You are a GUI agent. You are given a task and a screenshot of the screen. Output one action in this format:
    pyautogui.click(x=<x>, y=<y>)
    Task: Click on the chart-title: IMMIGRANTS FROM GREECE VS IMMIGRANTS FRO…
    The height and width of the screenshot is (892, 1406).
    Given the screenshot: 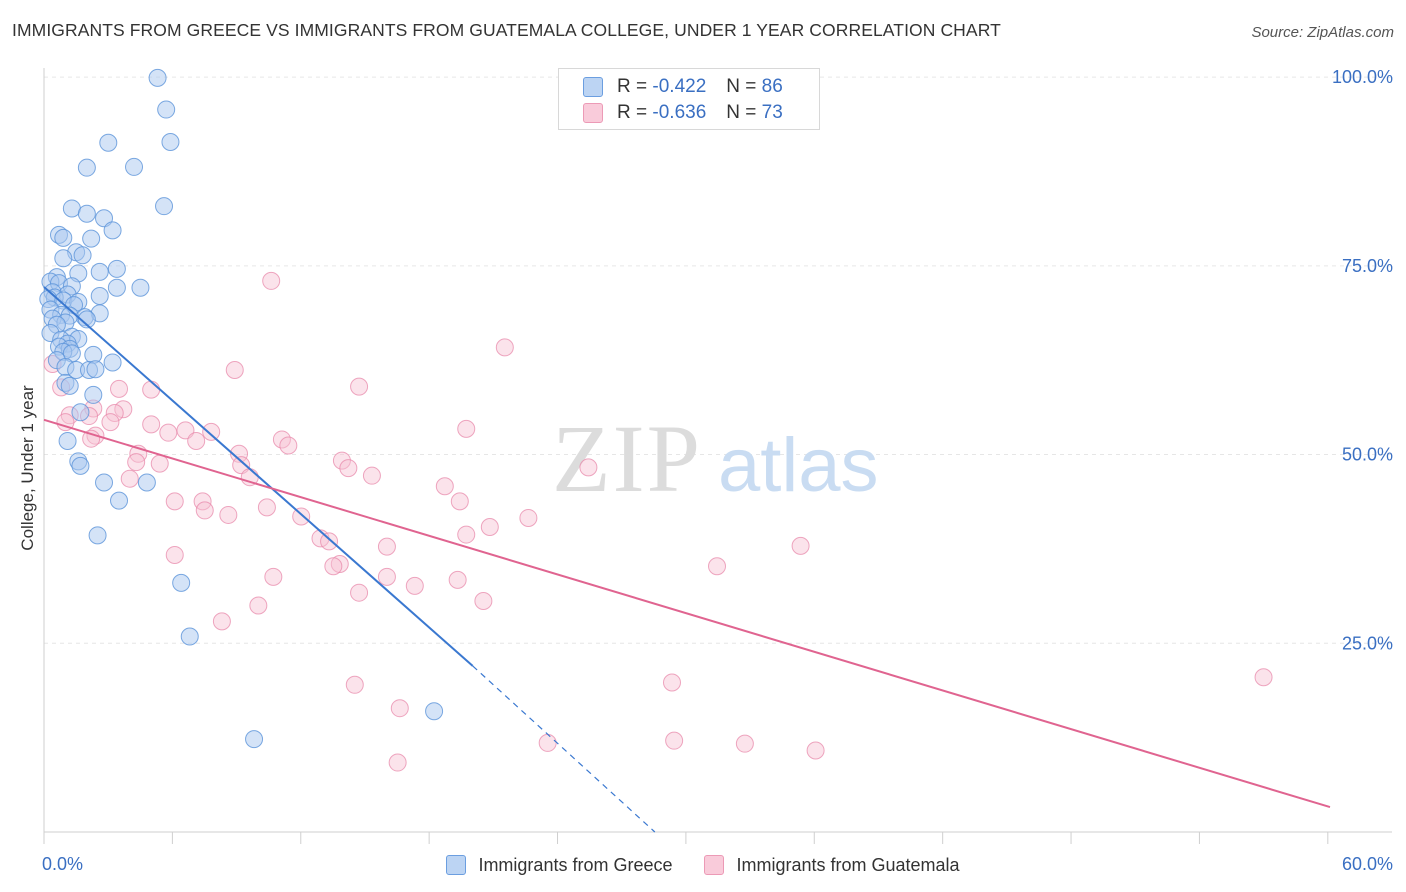 What is the action you would take?
    pyautogui.click(x=506, y=30)
    